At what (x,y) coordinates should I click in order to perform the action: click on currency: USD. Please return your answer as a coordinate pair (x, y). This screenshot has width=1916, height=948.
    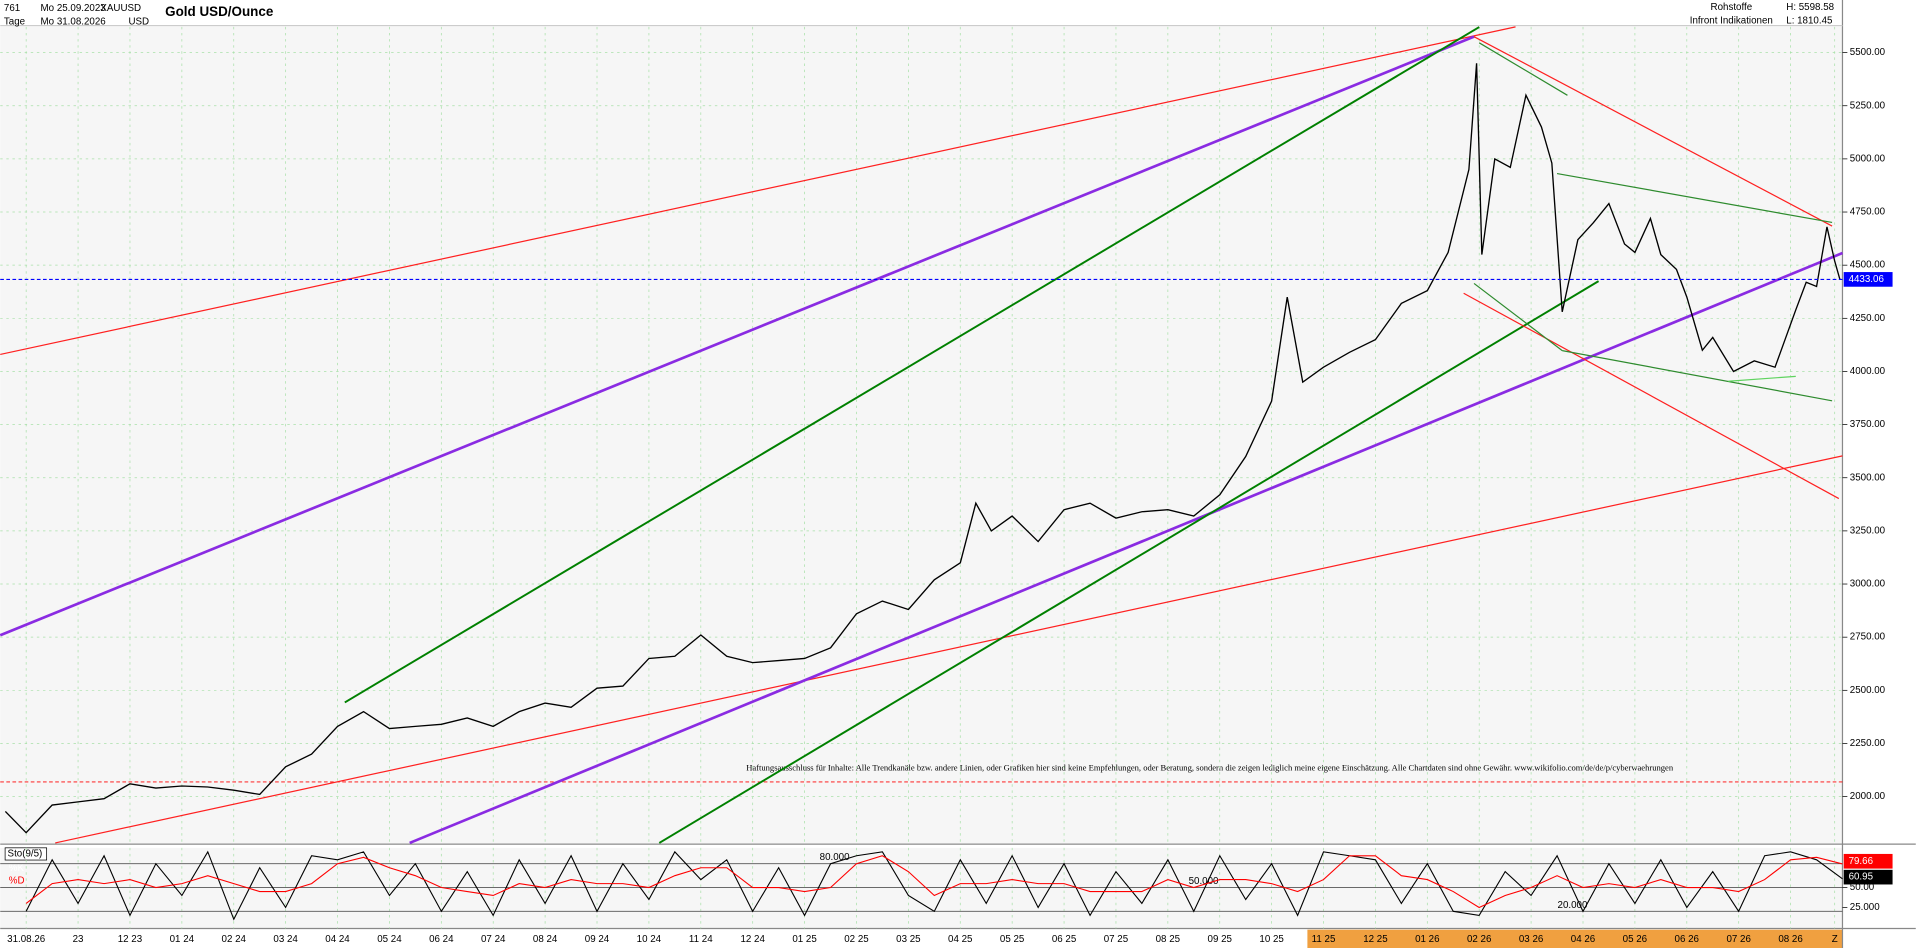
    Looking at the image, I should click on (138, 22).